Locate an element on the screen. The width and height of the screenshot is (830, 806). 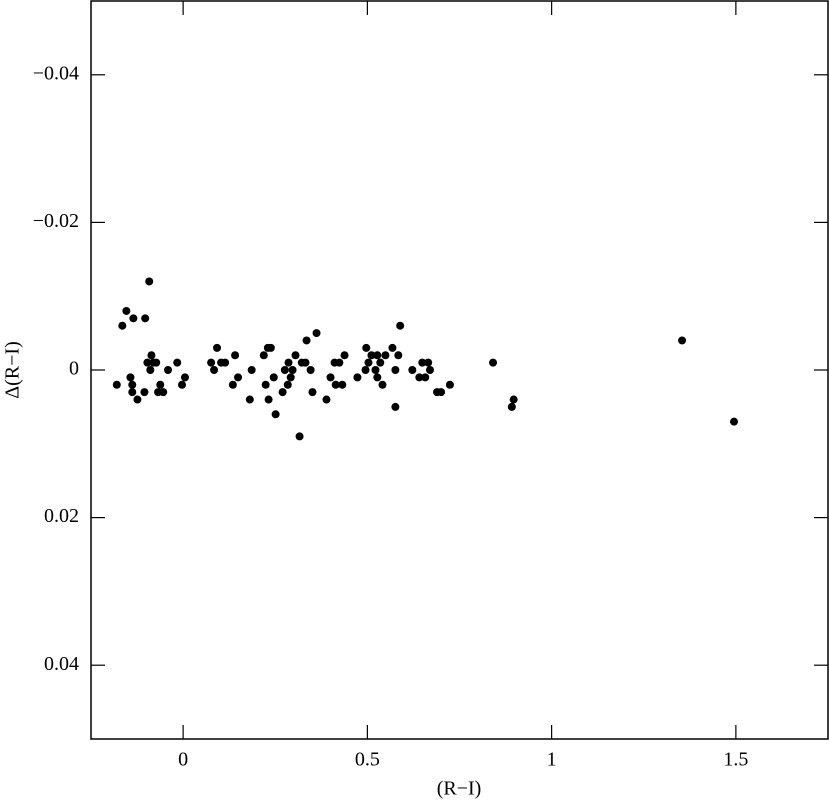
y-tick-label: 0.04 is located at coordinates (61, 664).